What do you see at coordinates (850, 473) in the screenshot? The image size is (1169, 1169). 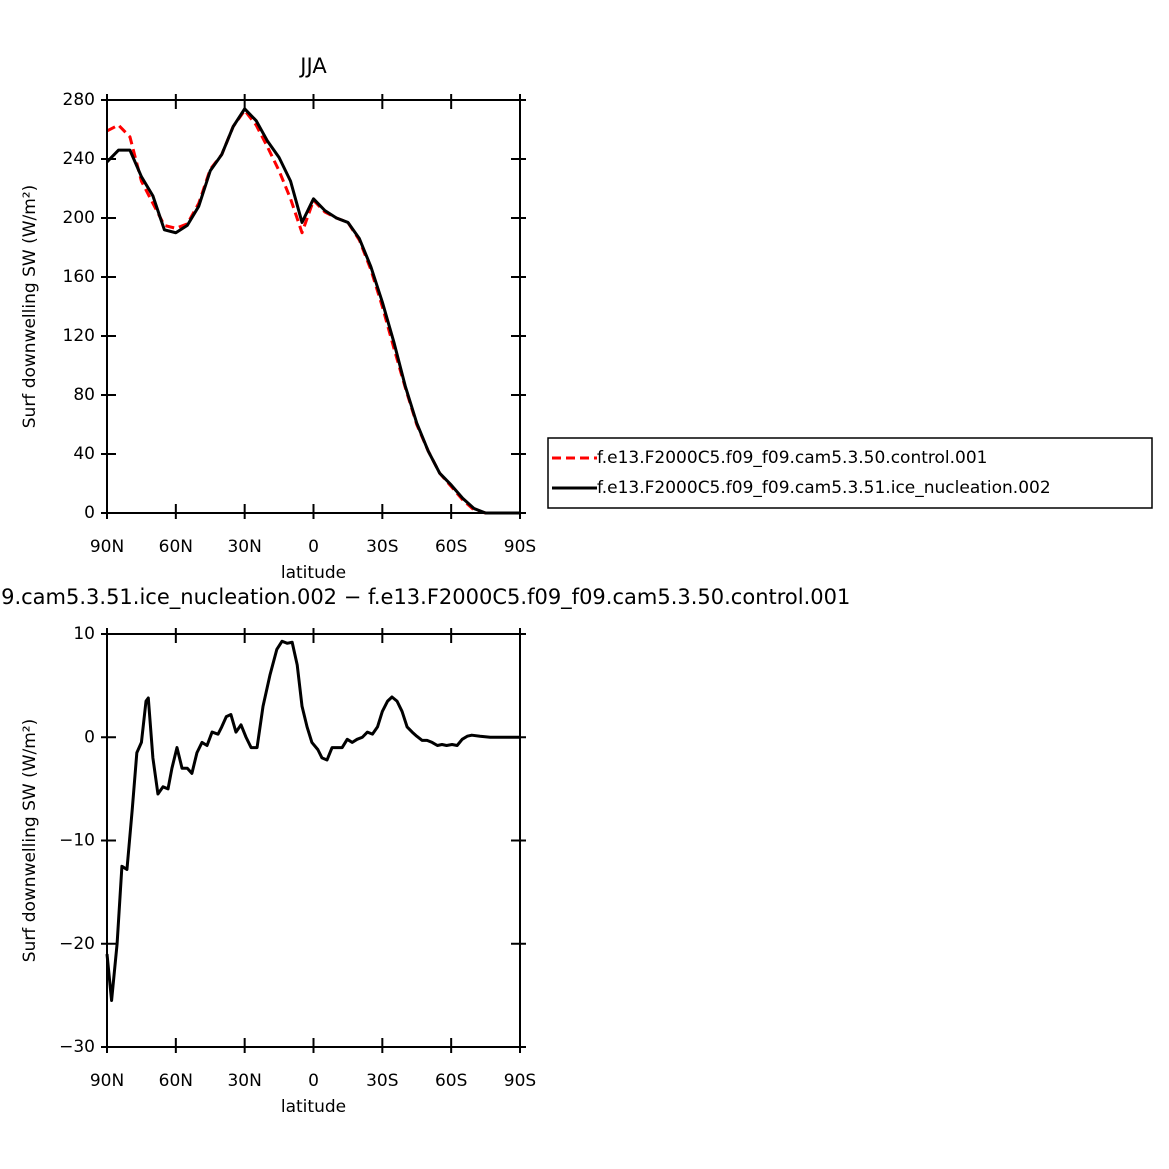 I see `legend-box` at bounding box center [850, 473].